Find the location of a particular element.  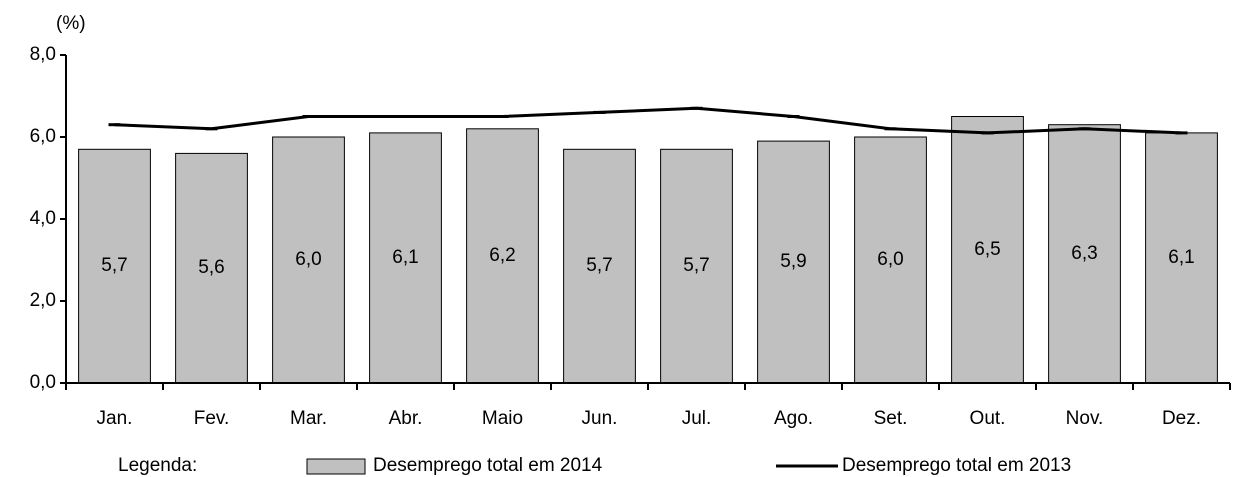

data-label: 6,5 is located at coordinates (987, 249).